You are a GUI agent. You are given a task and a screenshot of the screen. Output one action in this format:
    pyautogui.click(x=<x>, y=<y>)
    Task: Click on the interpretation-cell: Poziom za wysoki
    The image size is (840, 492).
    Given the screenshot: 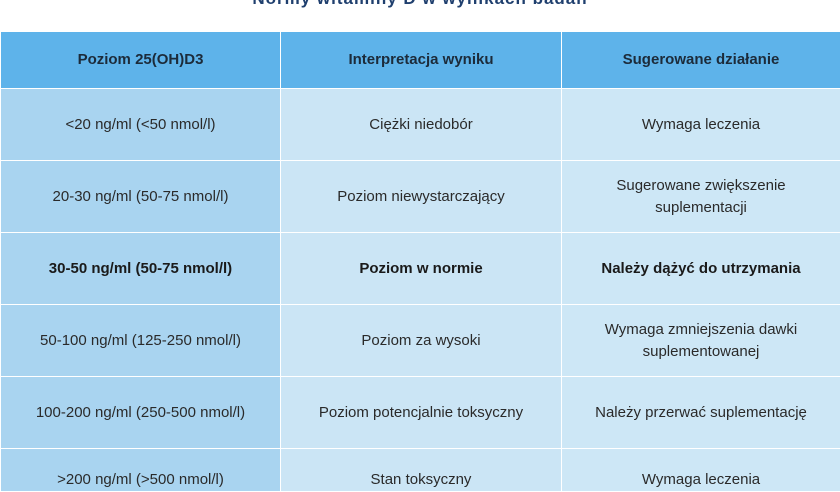 What is the action you would take?
    pyautogui.click(x=421, y=341)
    